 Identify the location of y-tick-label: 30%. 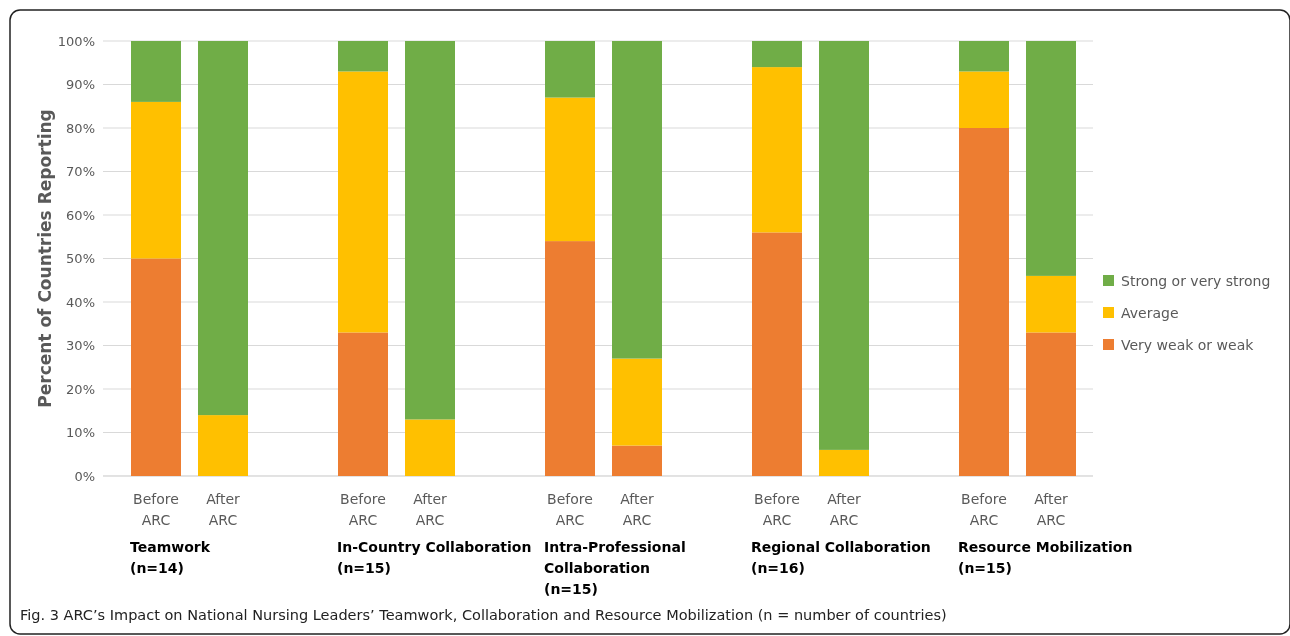
(80, 346).